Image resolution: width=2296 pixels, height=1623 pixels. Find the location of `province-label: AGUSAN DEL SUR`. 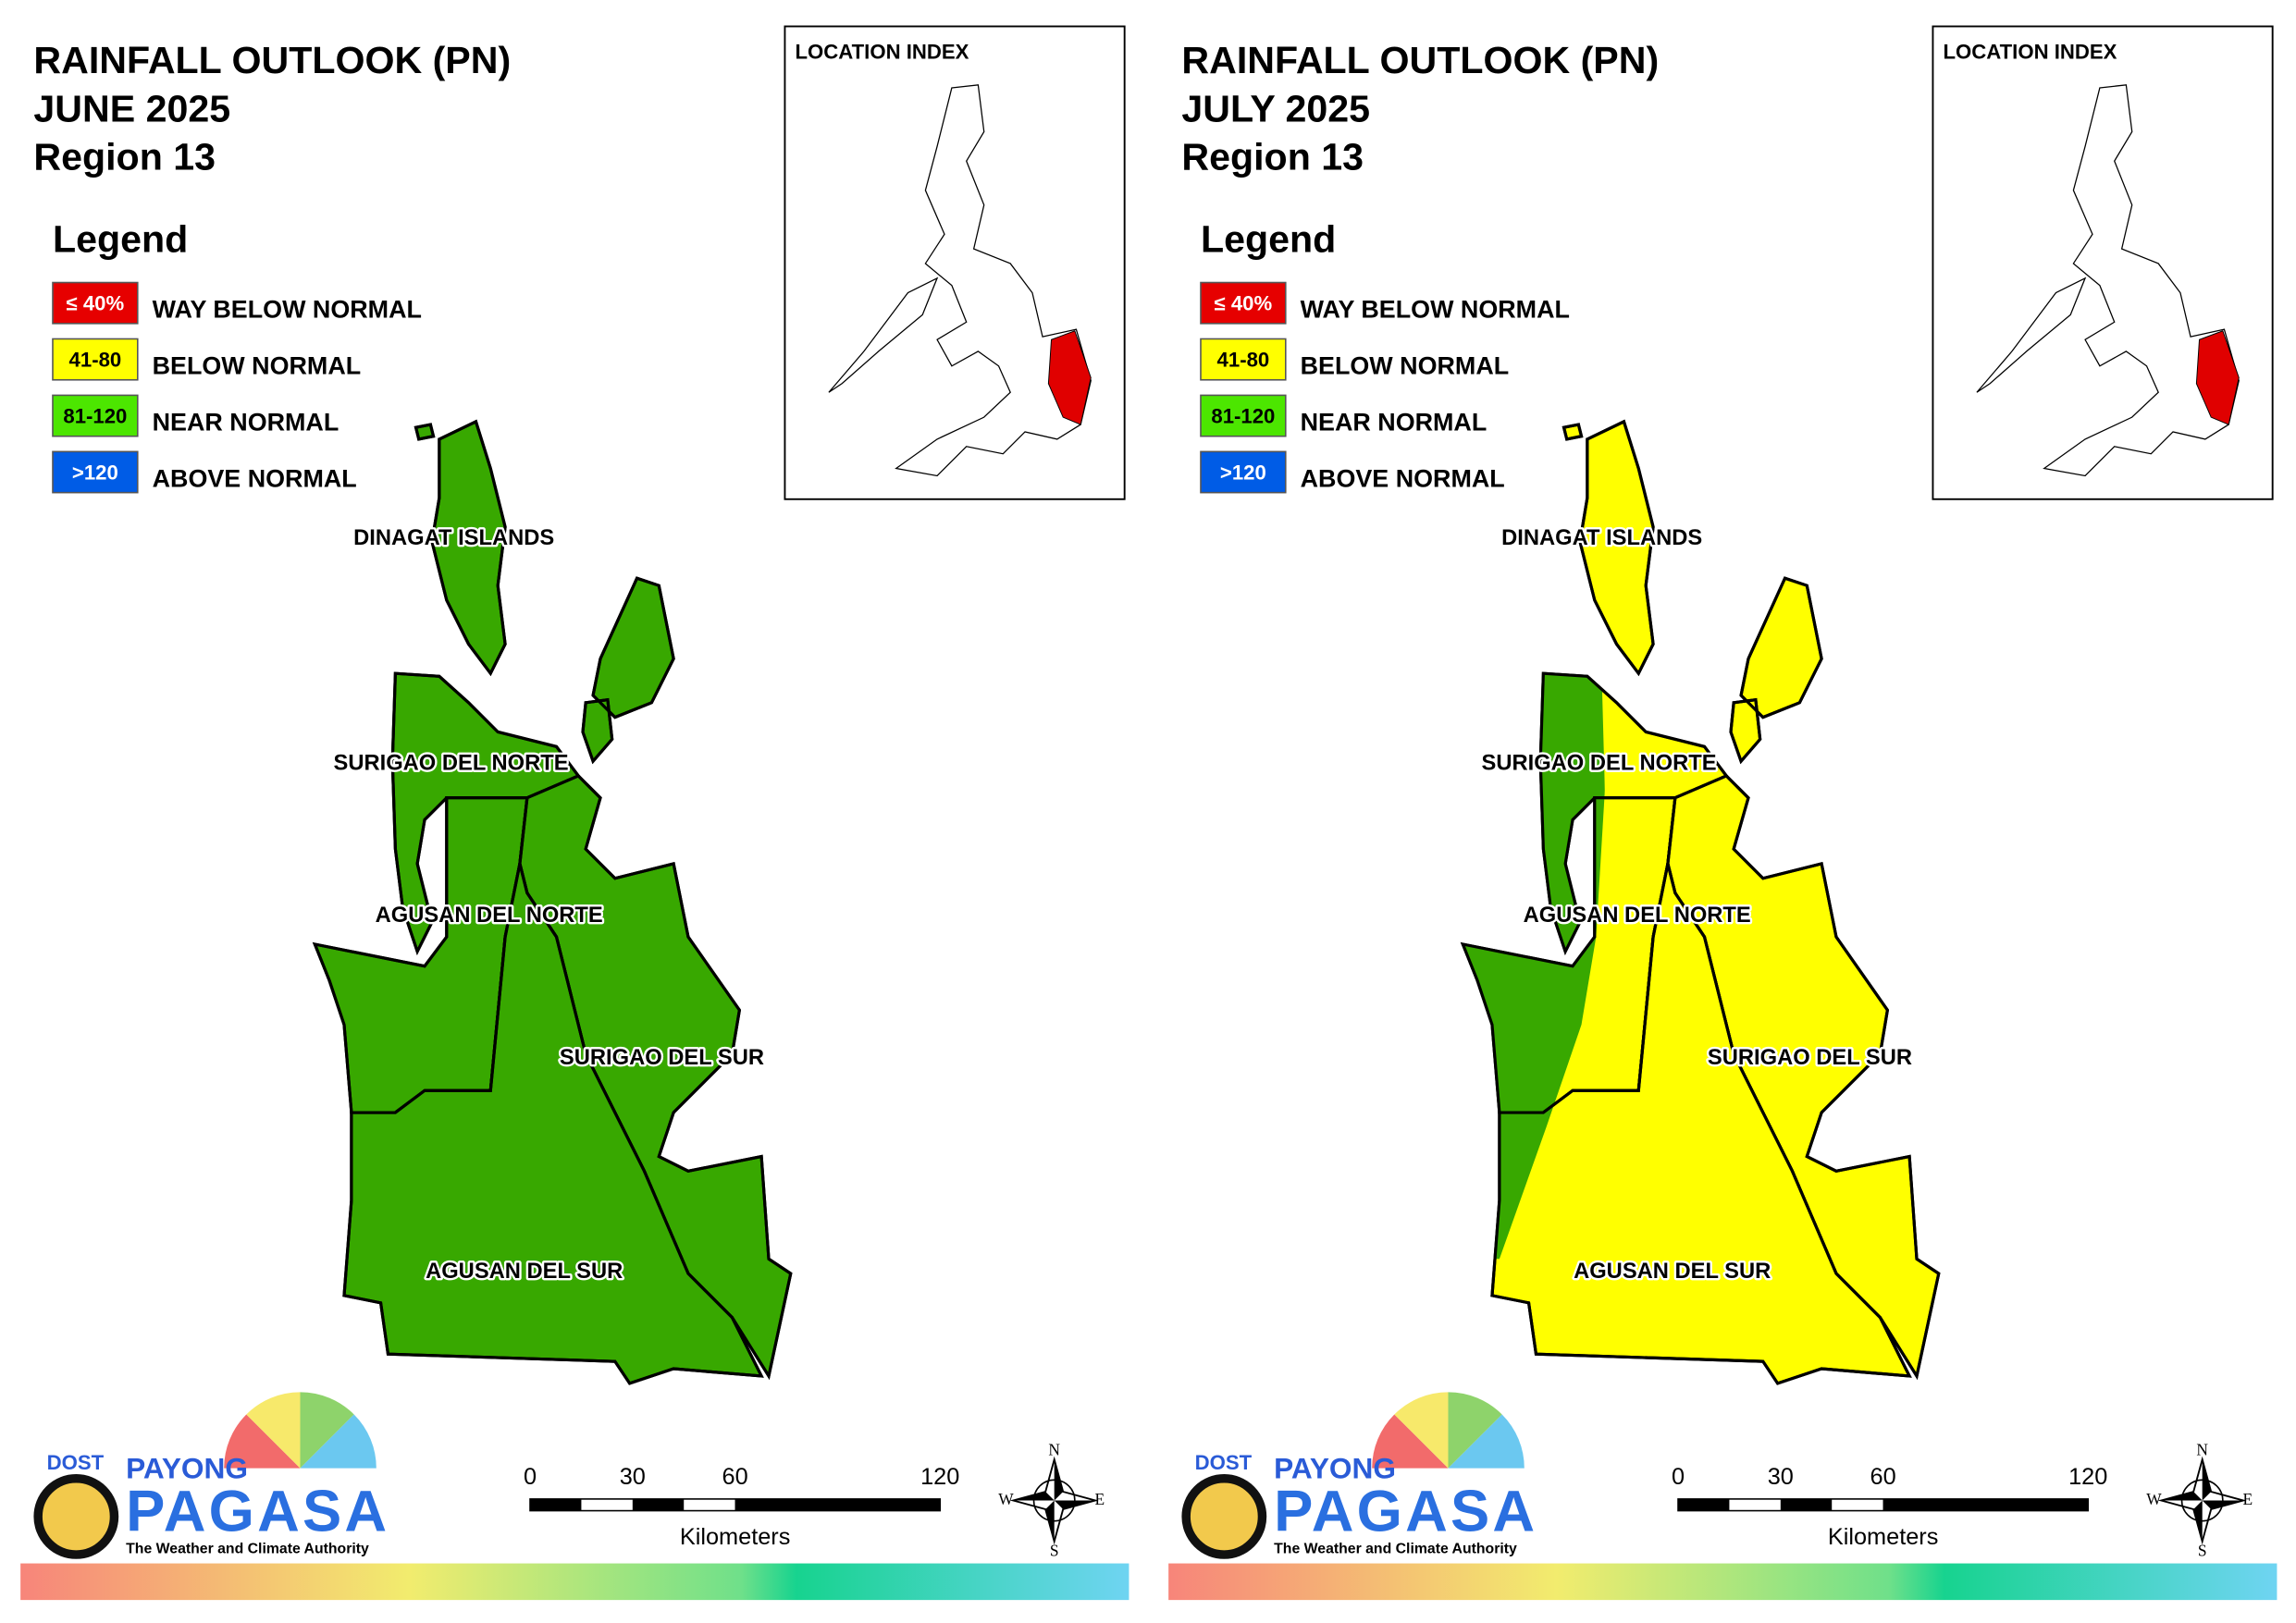

province-label: AGUSAN DEL SUR is located at coordinates (1672, 1272).